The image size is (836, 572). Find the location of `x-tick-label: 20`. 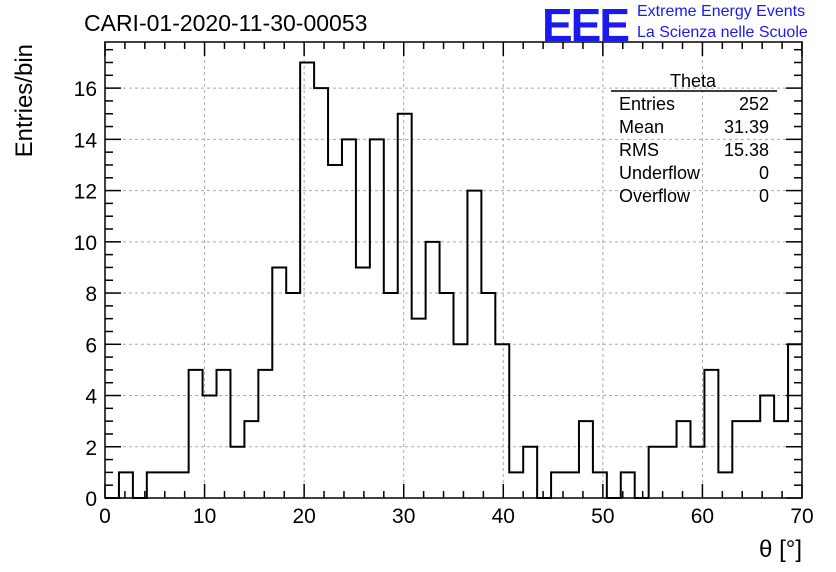

x-tick-label: 20 is located at coordinates (303, 516).